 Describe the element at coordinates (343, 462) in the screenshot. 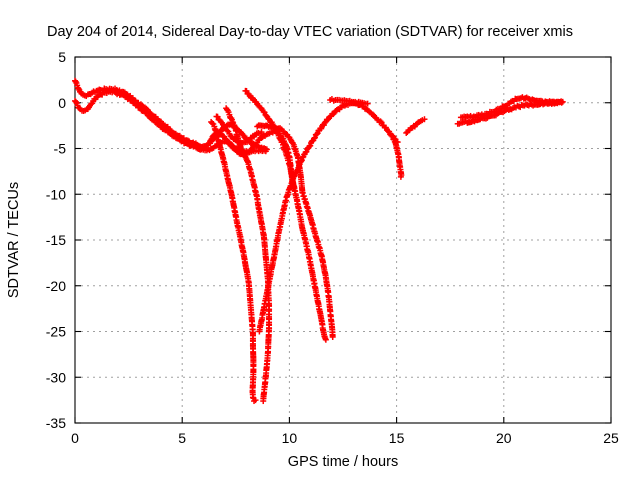

I see `x-axis-title: GPS time / hours` at that location.